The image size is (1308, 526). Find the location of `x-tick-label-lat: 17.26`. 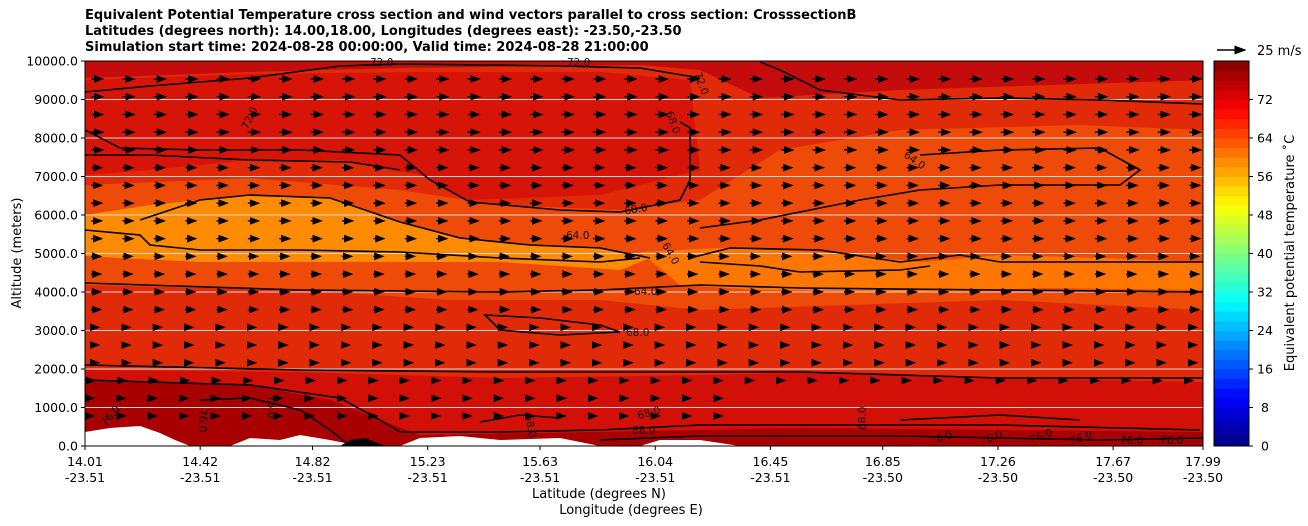

x-tick-label-lat: 17.26 is located at coordinates (998, 461).